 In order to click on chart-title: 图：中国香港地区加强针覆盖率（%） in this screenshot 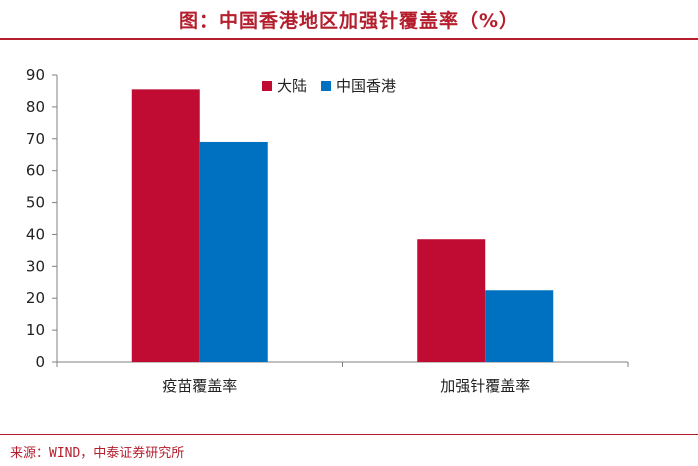, I will do `click(349, 21)`.